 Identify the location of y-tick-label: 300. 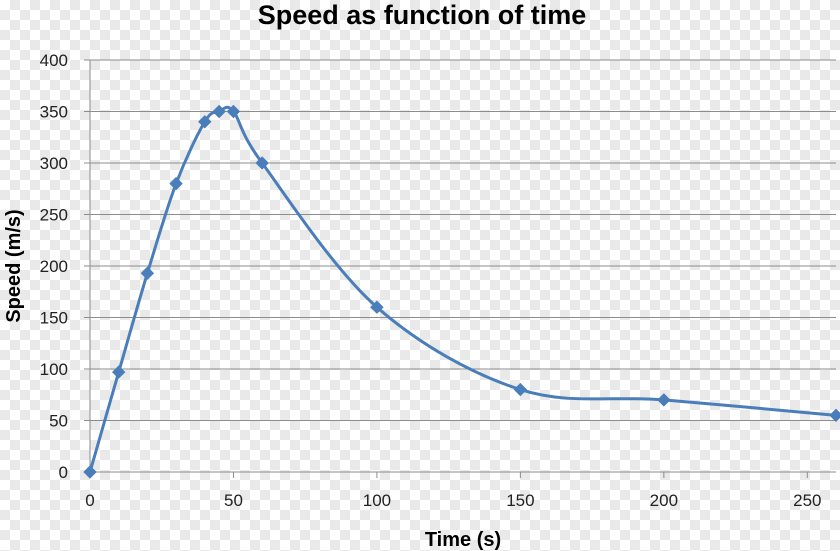
(54, 163).